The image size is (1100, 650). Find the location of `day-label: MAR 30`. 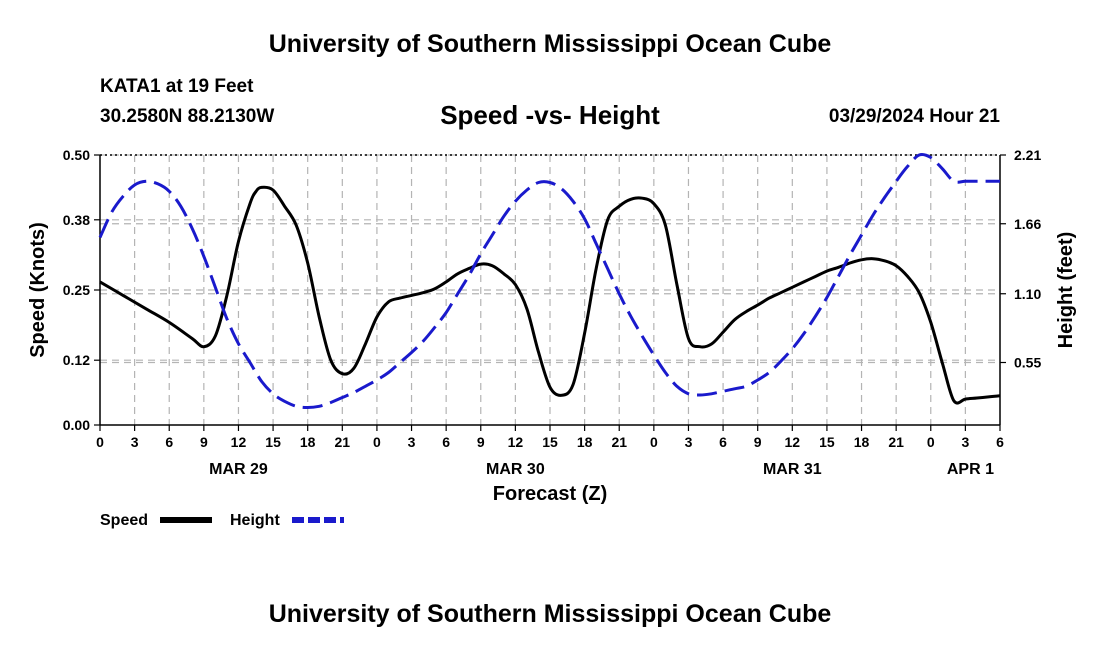

day-label: MAR 30 is located at coordinates (515, 469).